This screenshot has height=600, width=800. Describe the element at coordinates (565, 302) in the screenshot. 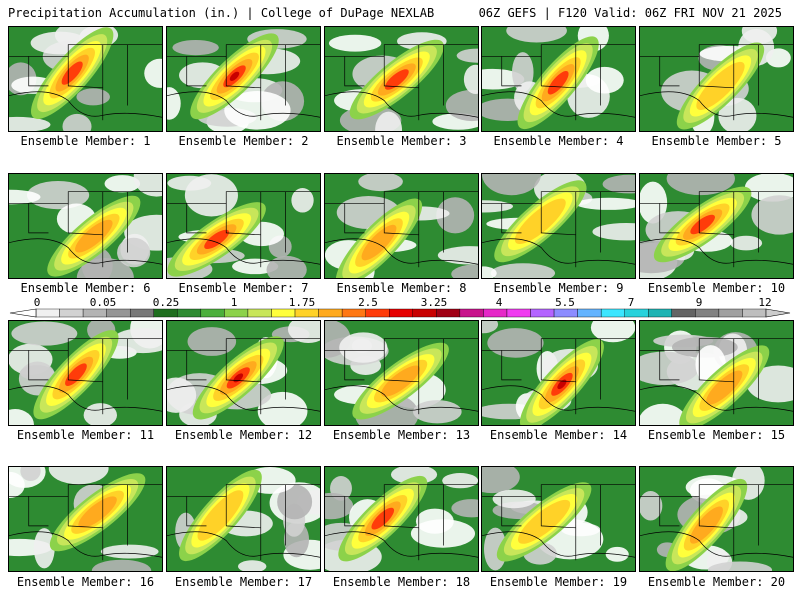

I see `colorbar-tick-label: 5.5` at that location.